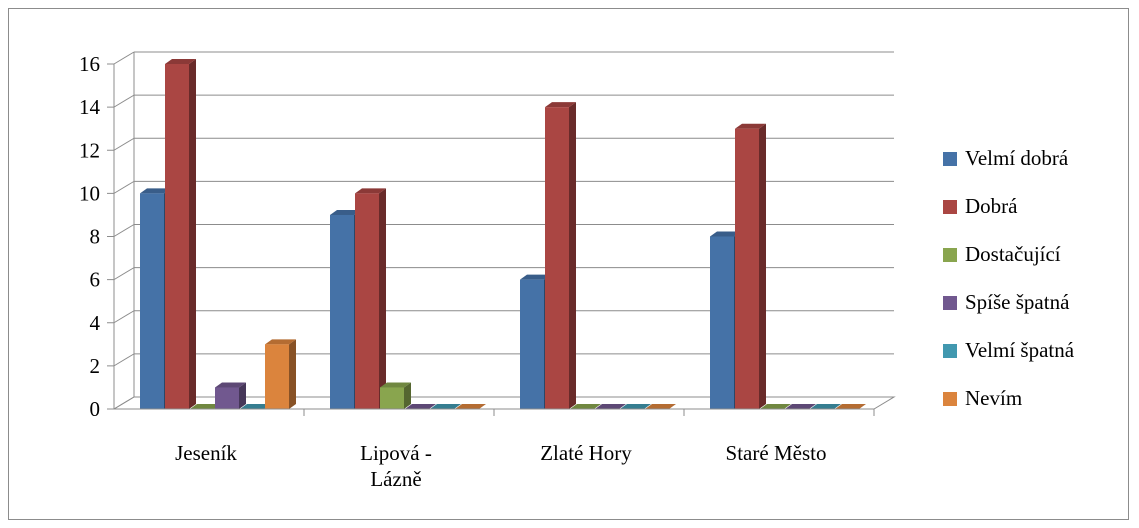 This screenshot has height=528, width=1139. What do you see at coordinates (395, 479) in the screenshot?
I see `x-tick-label: Lázně` at bounding box center [395, 479].